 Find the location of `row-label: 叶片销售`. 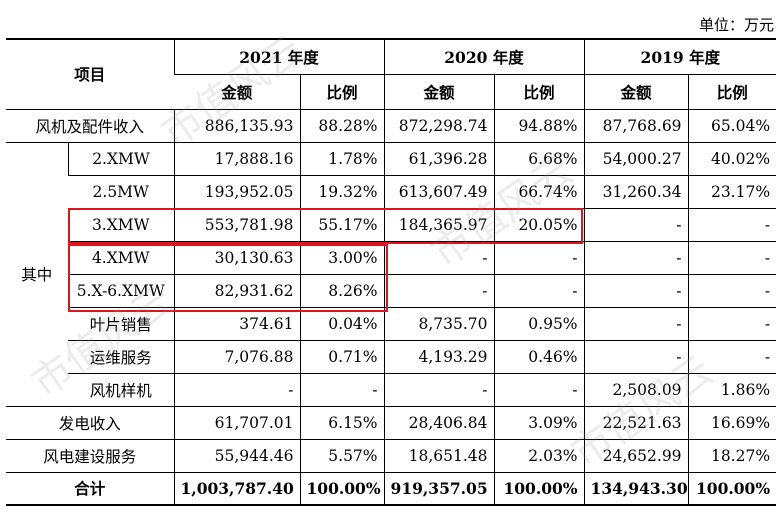

row-label: 叶片销售 is located at coordinates (121, 323).